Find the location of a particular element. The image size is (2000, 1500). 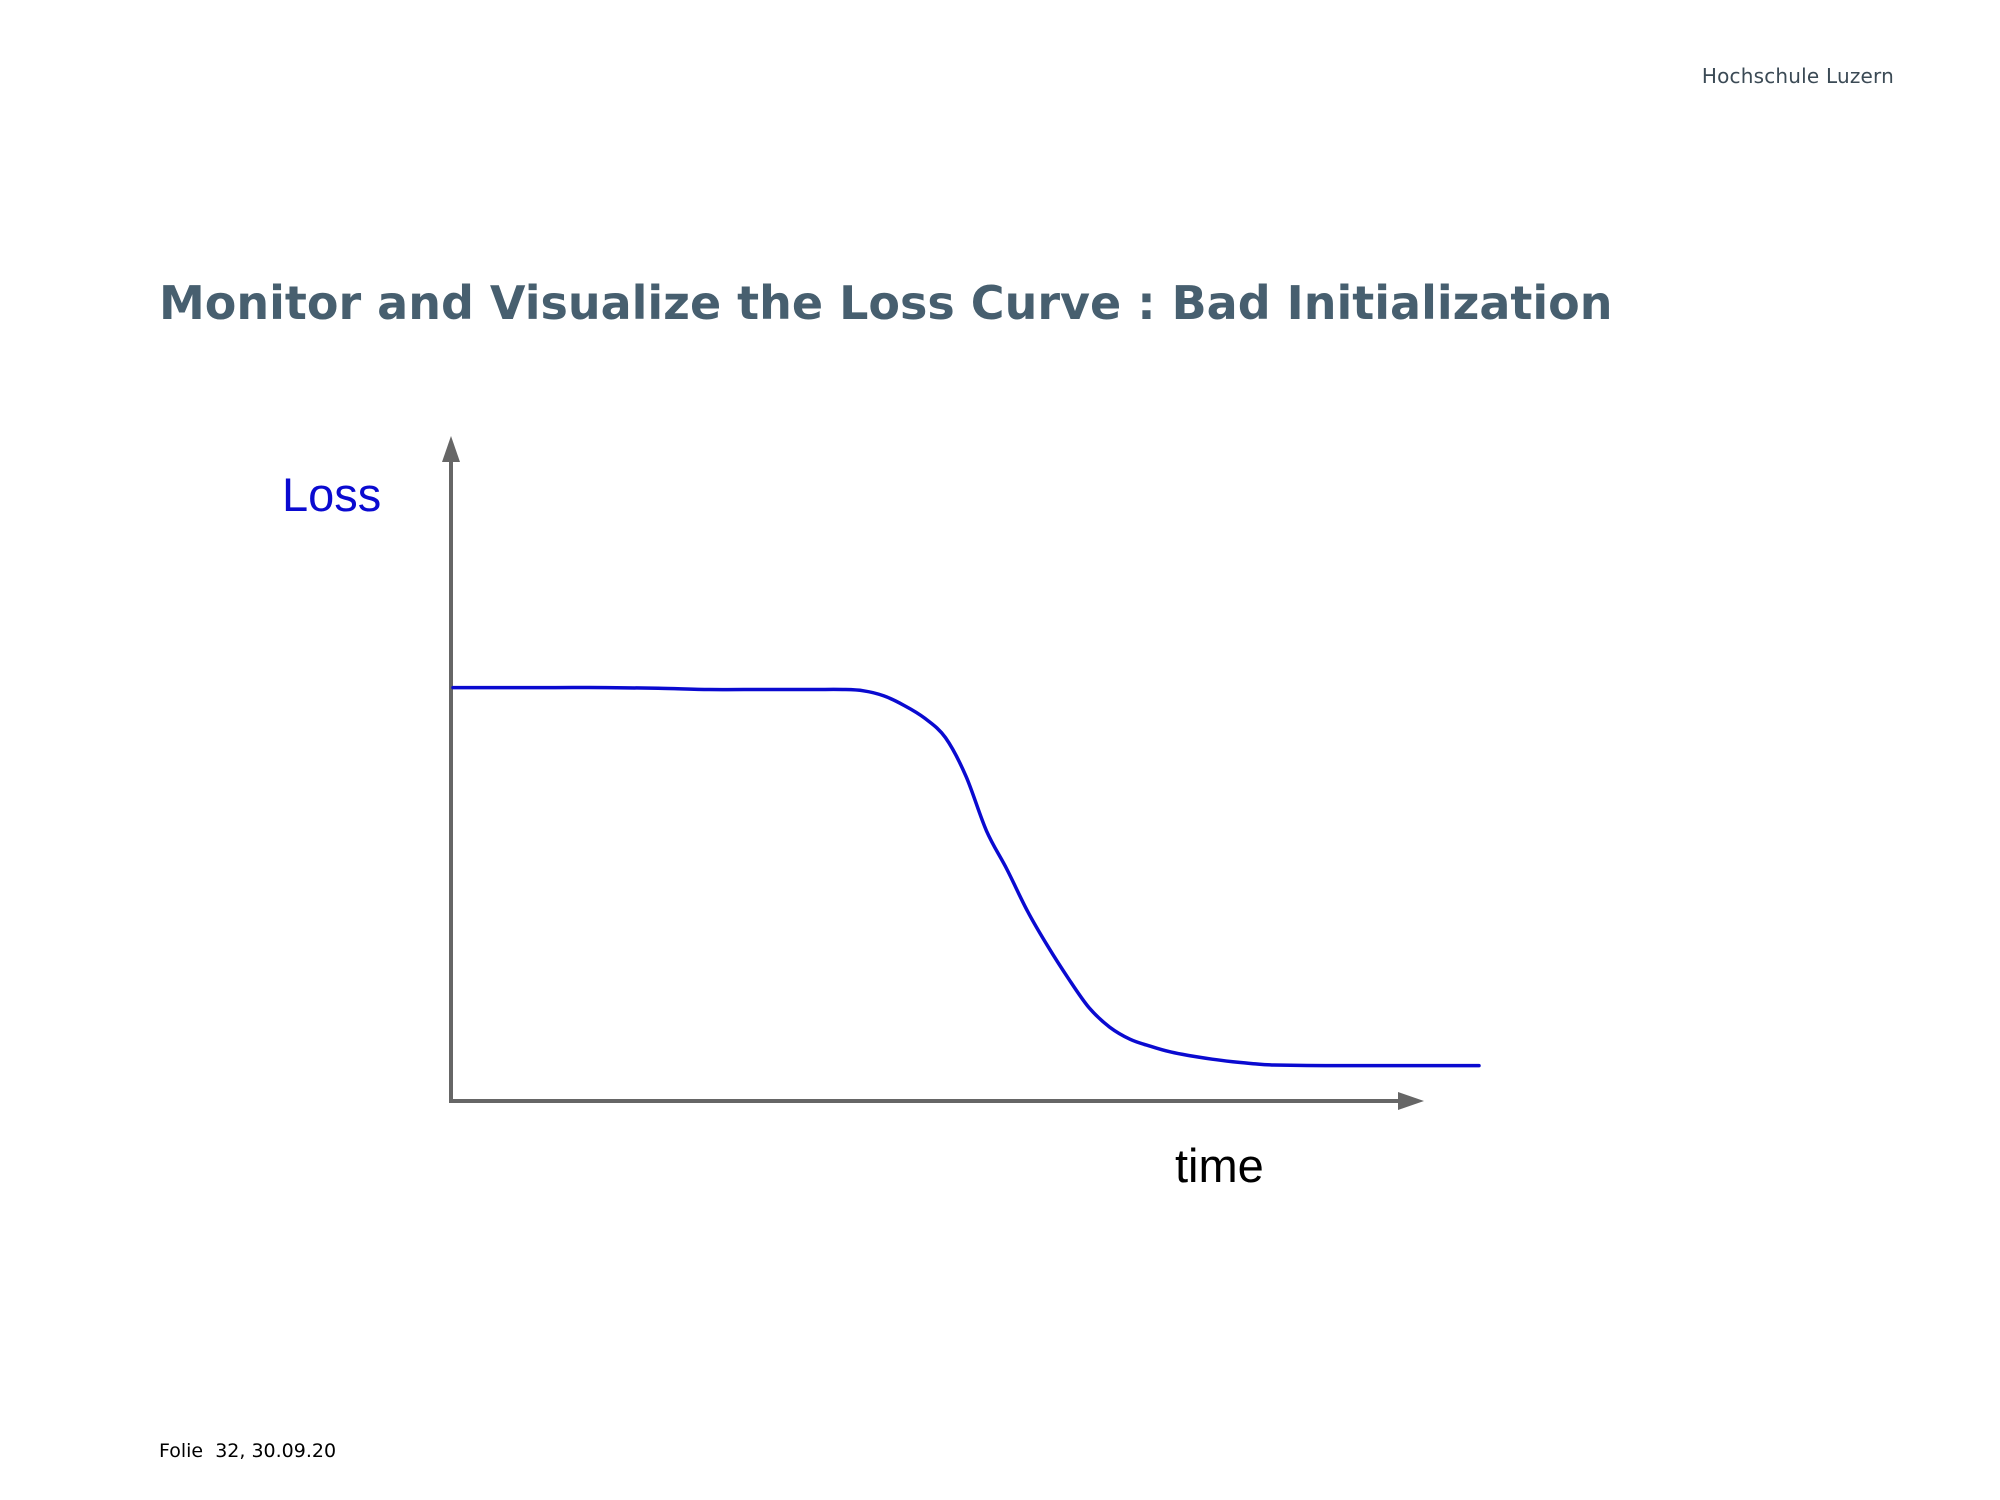

x-axis-arrowhead is located at coordinates (1411, 1101).